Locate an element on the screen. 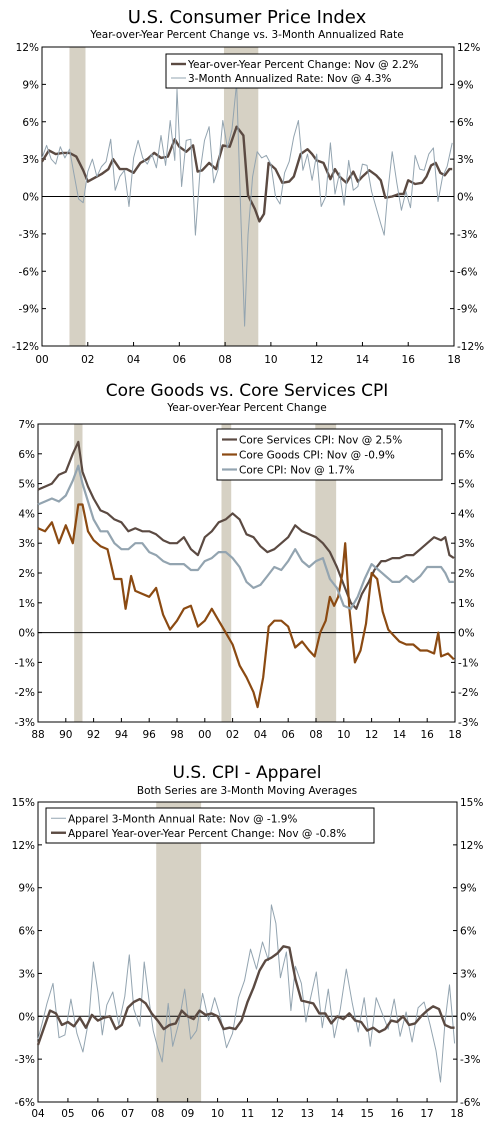  y-tick-label-left: -12% is located at coordinates (25, 347).